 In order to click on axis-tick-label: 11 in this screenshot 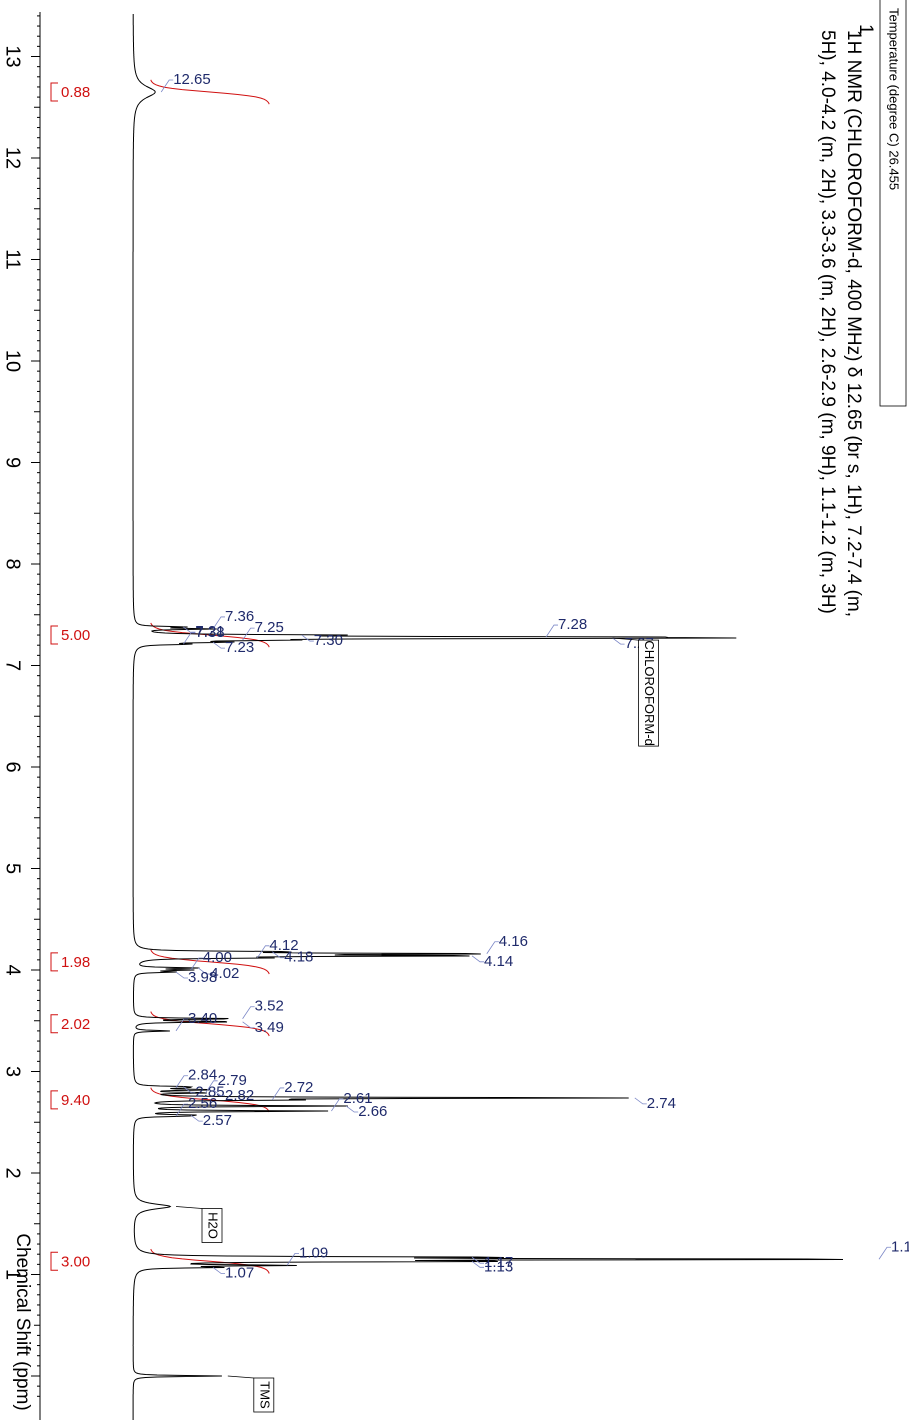, I will do `click(13, 259)`.